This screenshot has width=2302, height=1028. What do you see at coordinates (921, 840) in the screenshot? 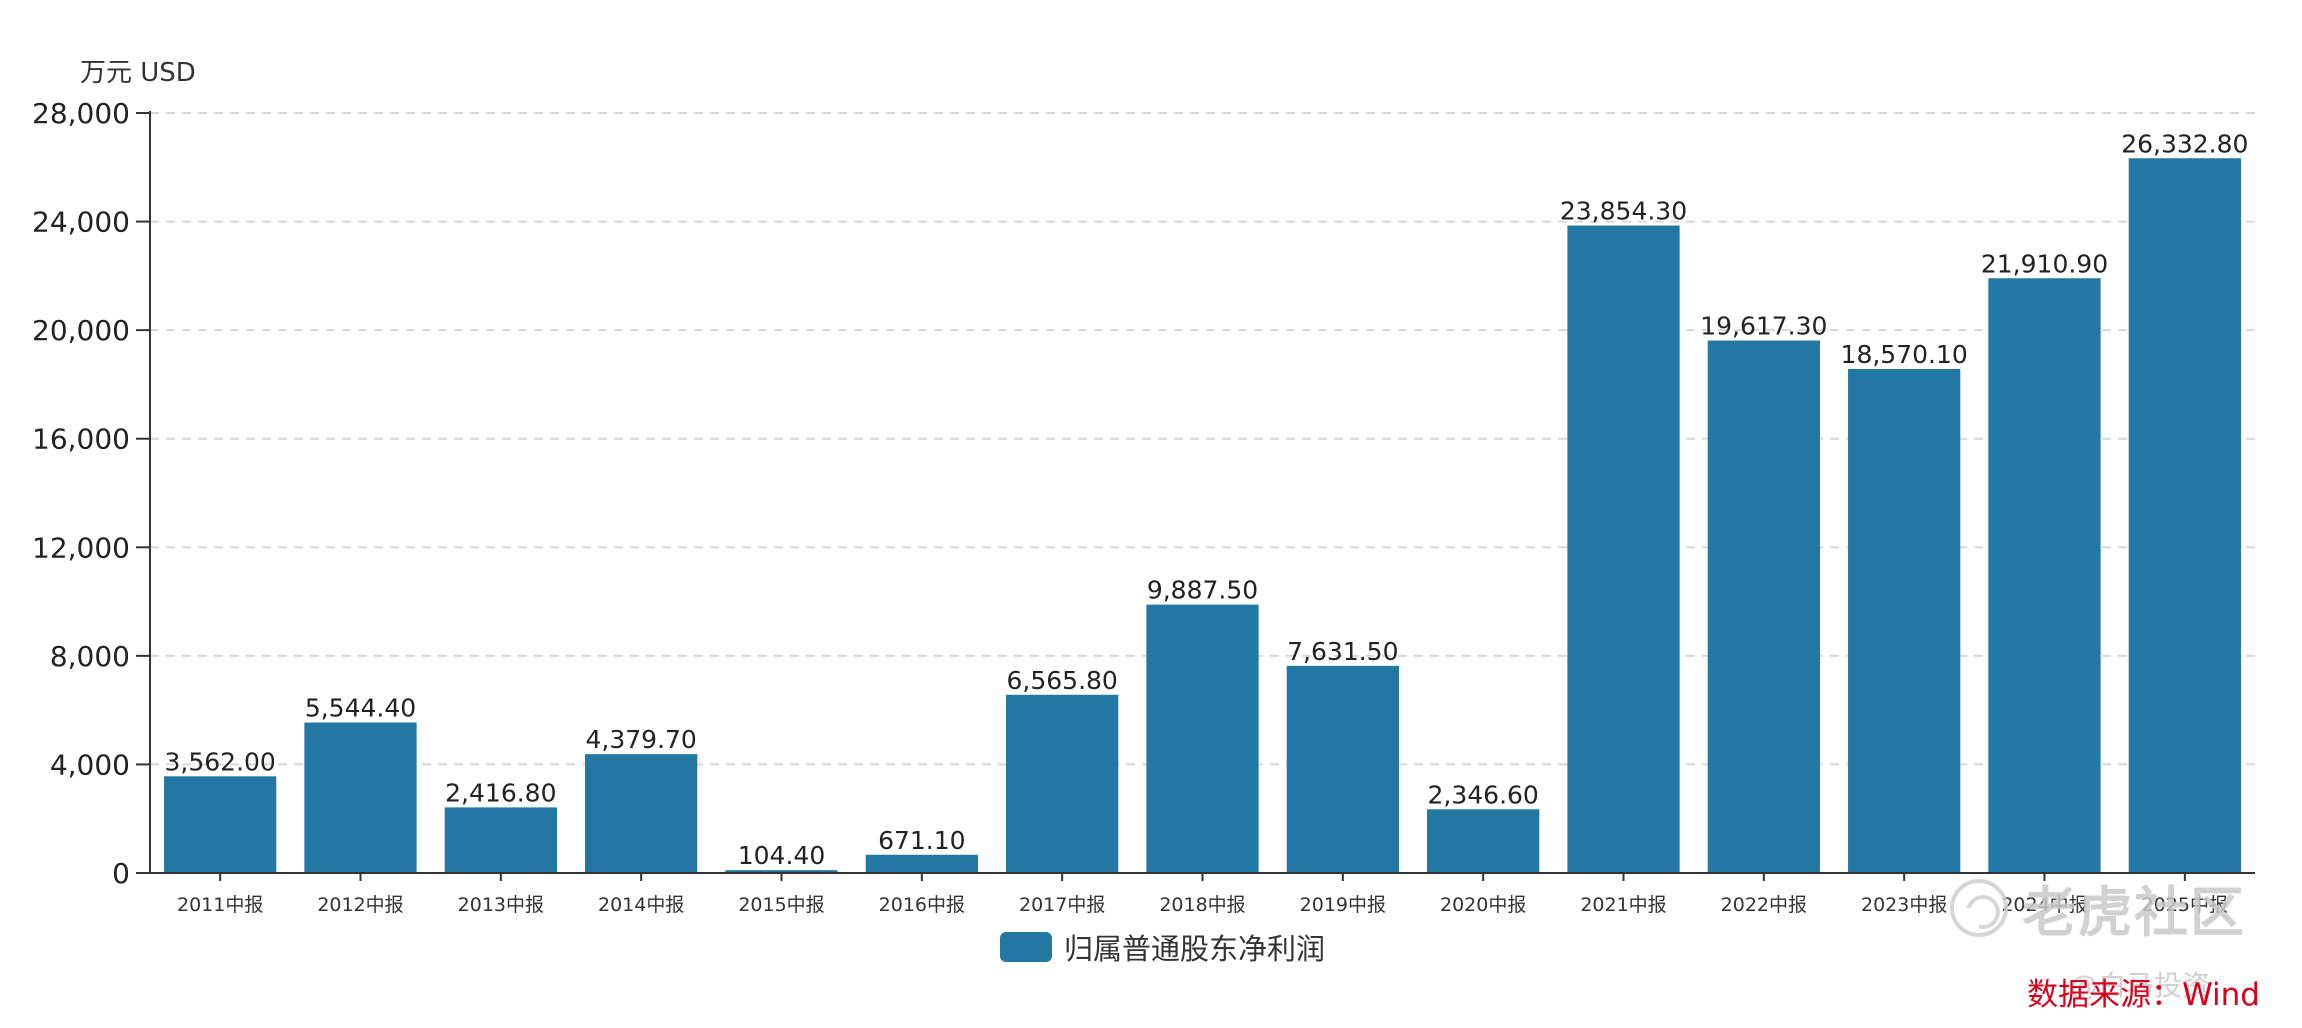
I see `data-label: 671.10` at bounding box center [921, 840].